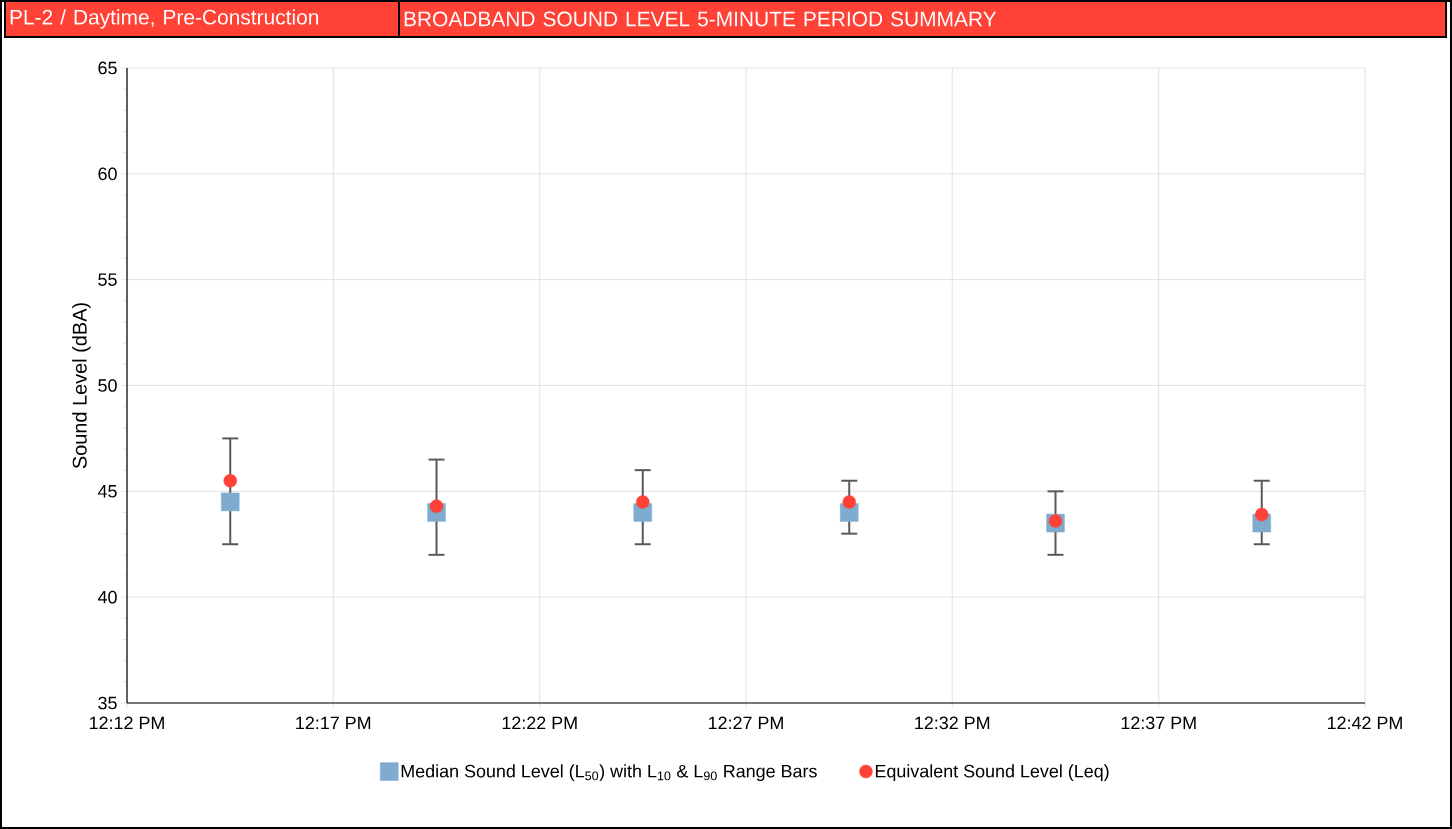 This screenshot has width=1452, height=829. I want to click on x-tick-label: 12:42 PM, so click(1364, 723).